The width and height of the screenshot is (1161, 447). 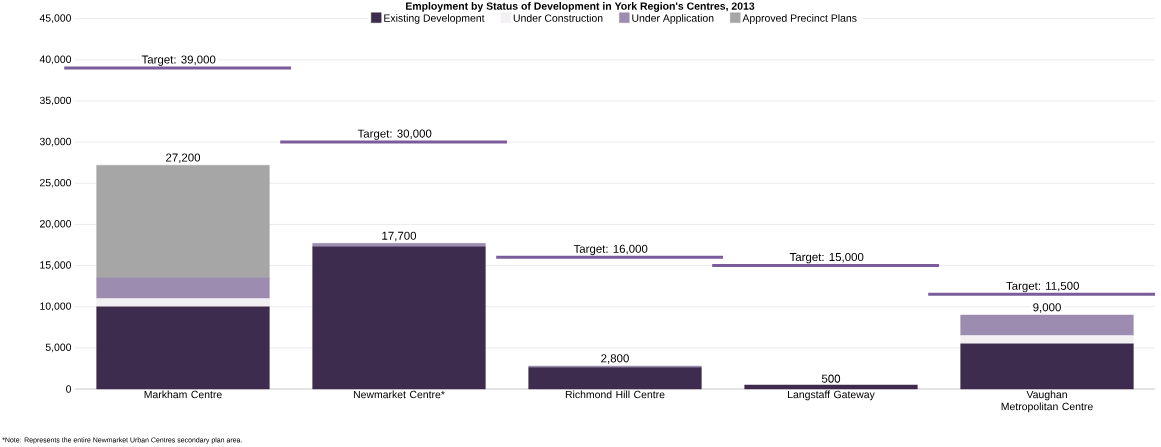 I want to click on total-label: 2,800, so click(x=615, y=359).